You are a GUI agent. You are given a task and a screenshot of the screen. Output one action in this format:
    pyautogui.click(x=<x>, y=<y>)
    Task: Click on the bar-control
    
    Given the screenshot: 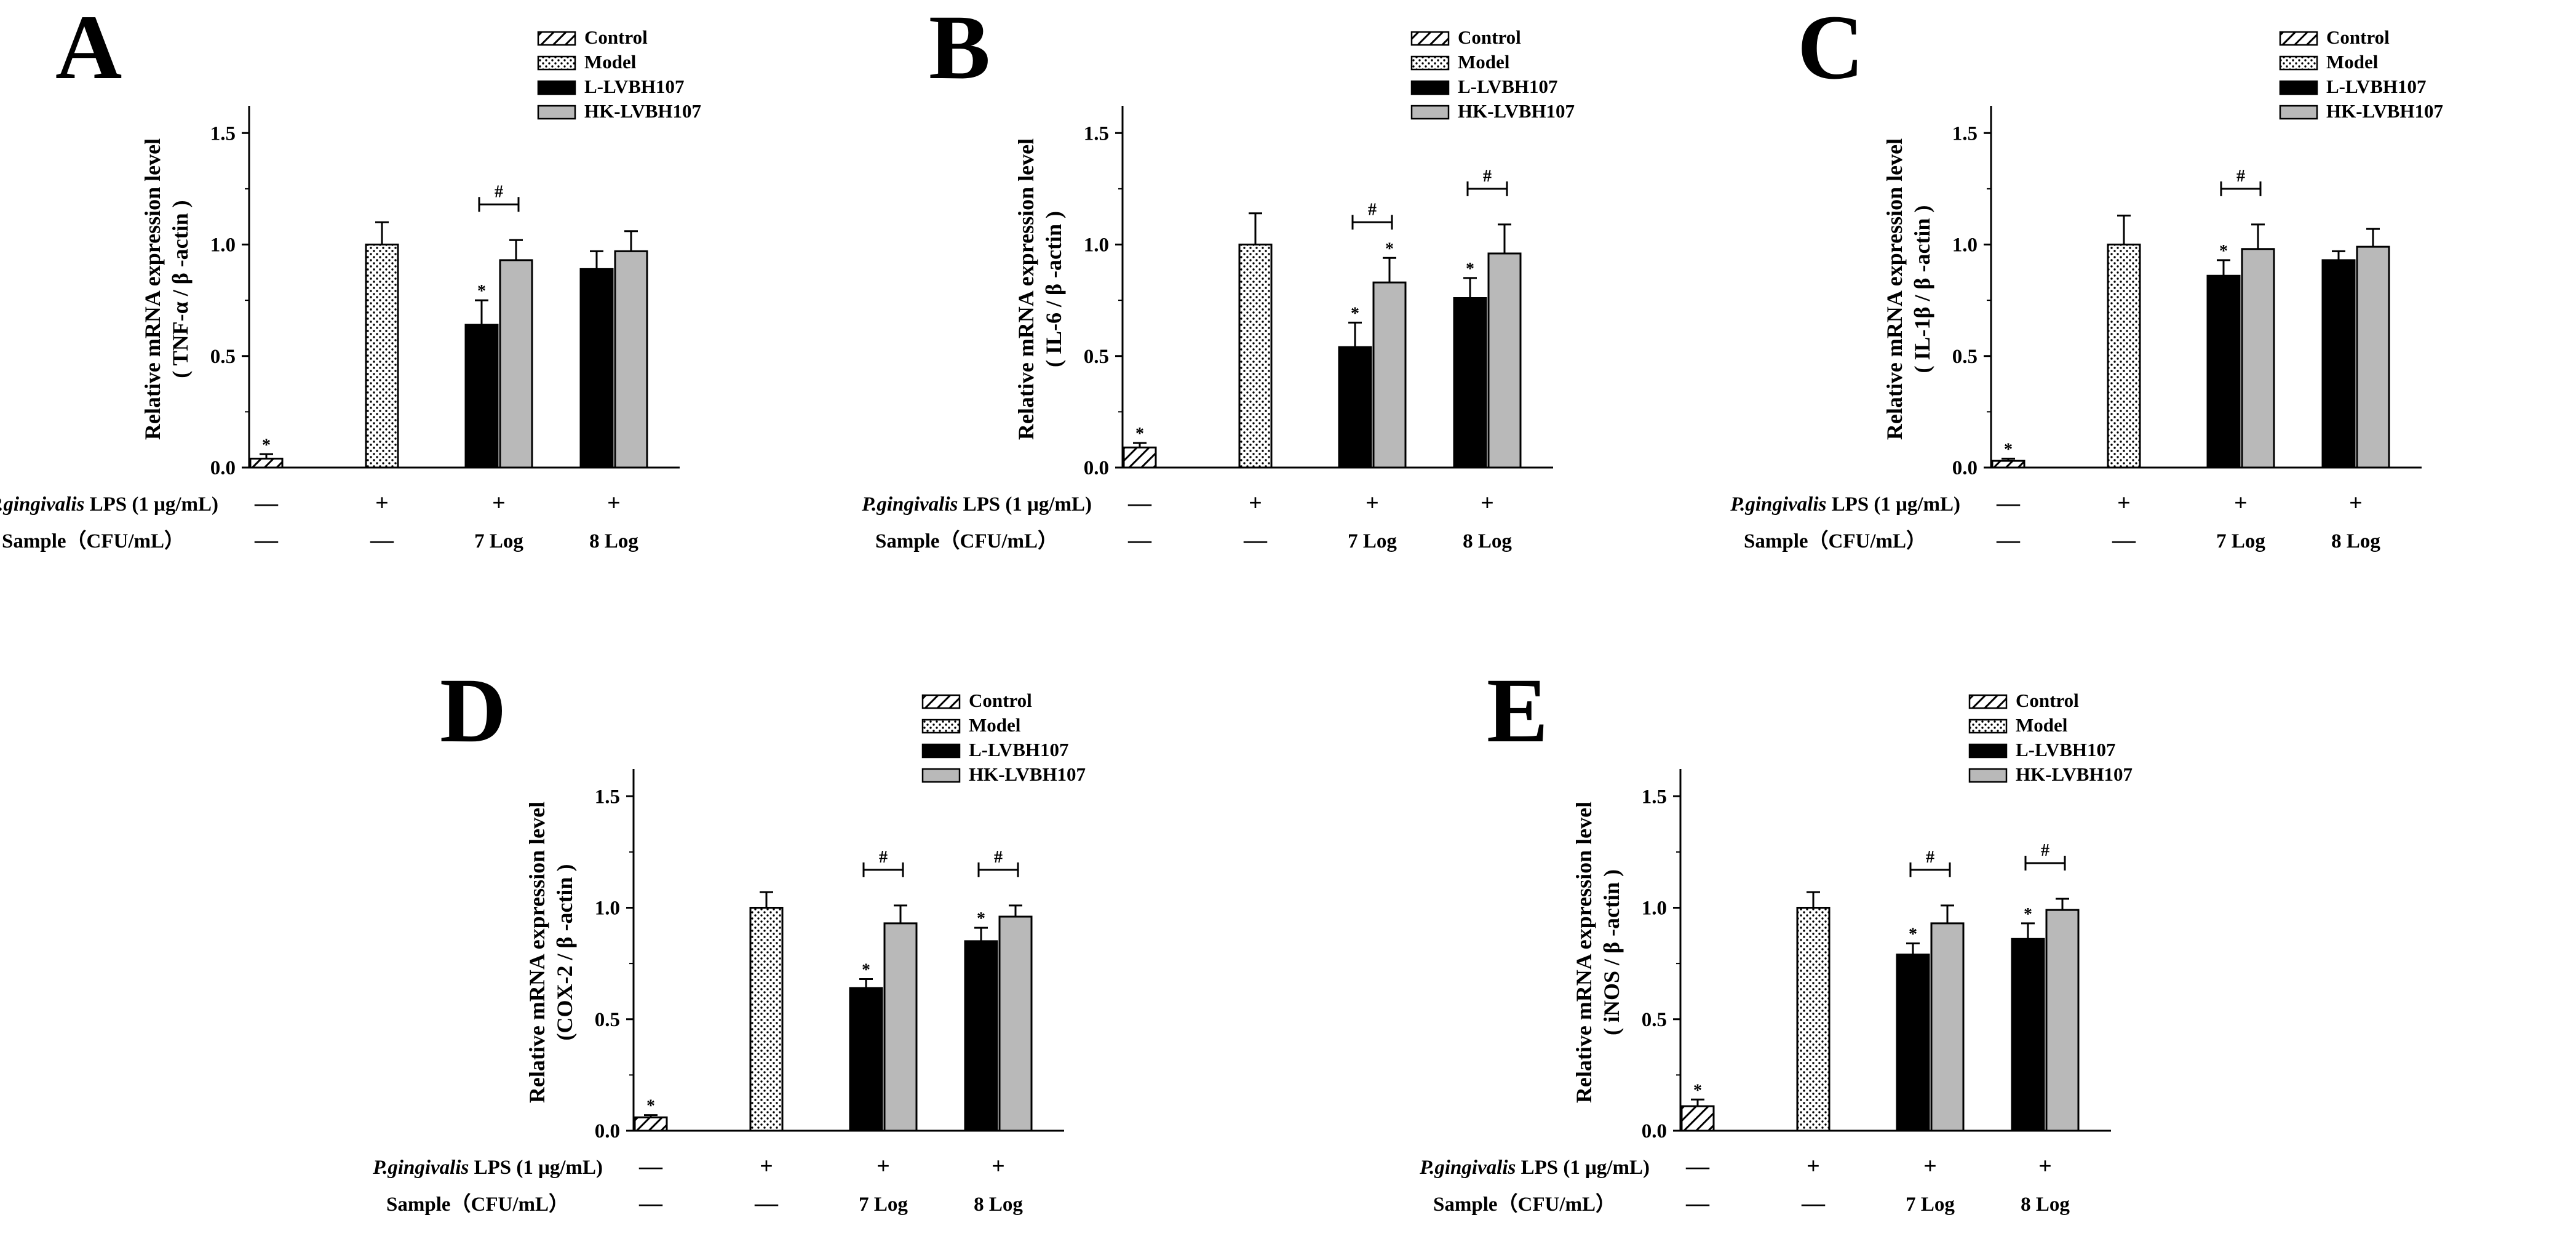 What is the action you would take?
    pyautogui.click(x=1697, y=1119)
    